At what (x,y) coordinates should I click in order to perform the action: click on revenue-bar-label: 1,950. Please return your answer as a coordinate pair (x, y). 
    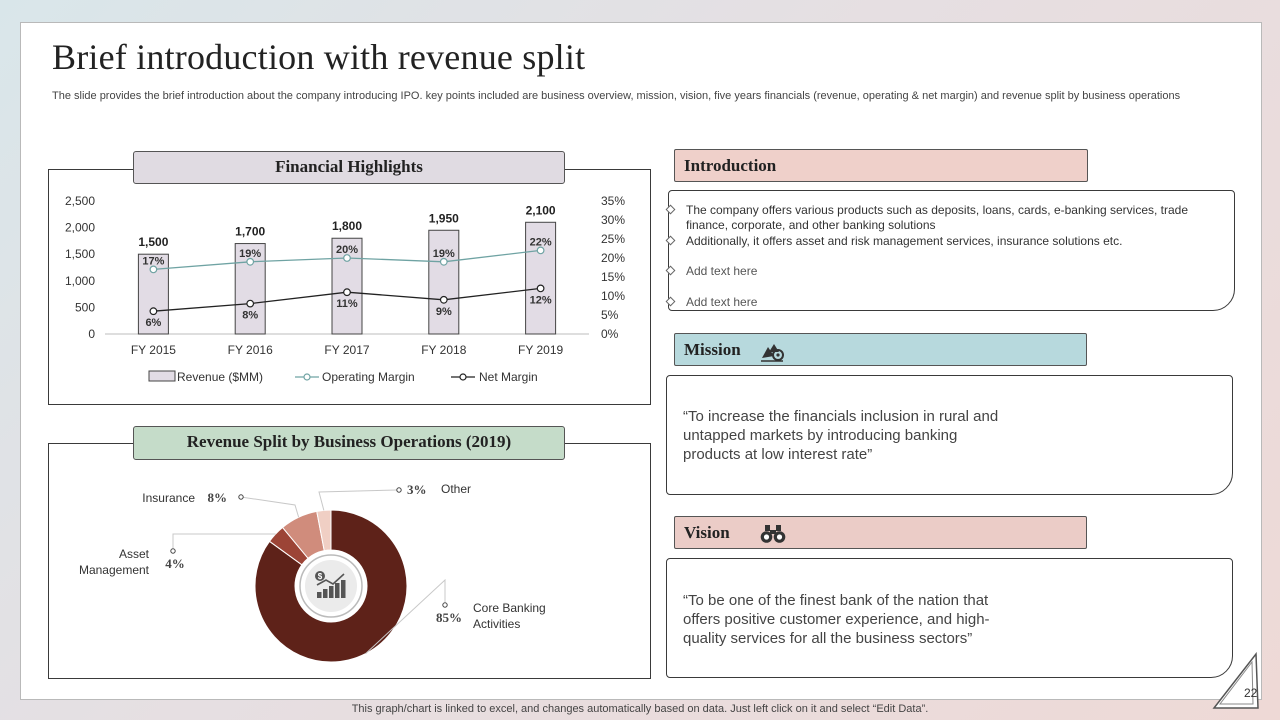
    Looking at the image, I should click on (444, 218).